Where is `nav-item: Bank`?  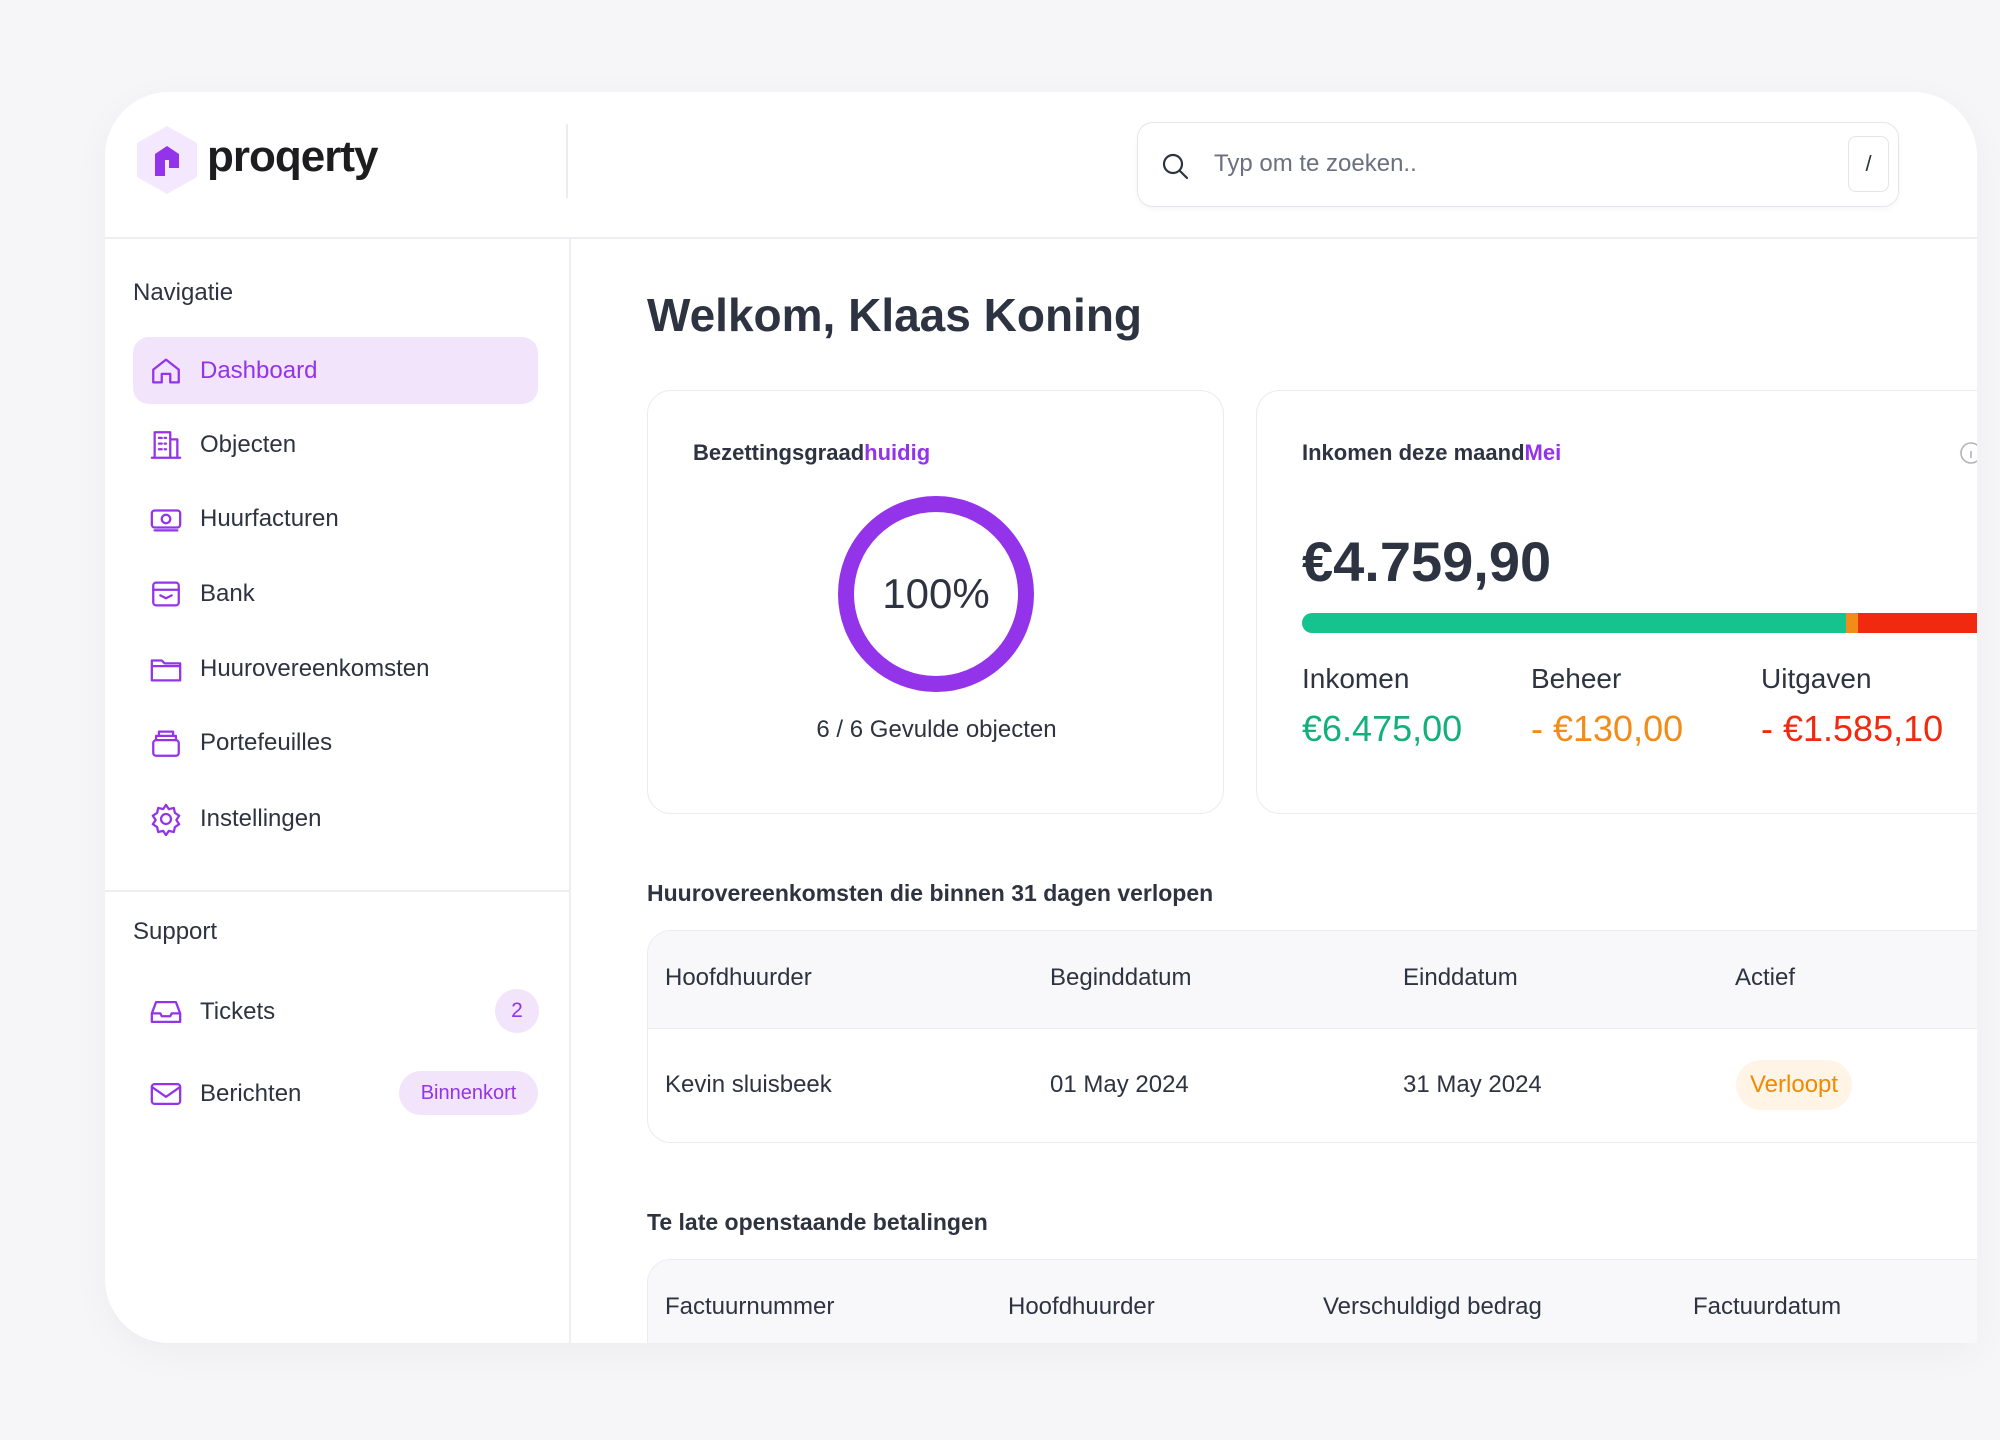 nav-item: Bank is located at coordinates (335, 593).